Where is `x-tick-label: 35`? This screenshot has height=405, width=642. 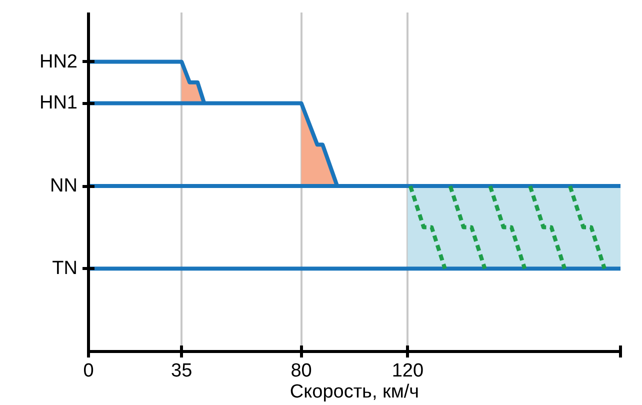
x-tick-label: 35 is located at coordinates (181, 371).